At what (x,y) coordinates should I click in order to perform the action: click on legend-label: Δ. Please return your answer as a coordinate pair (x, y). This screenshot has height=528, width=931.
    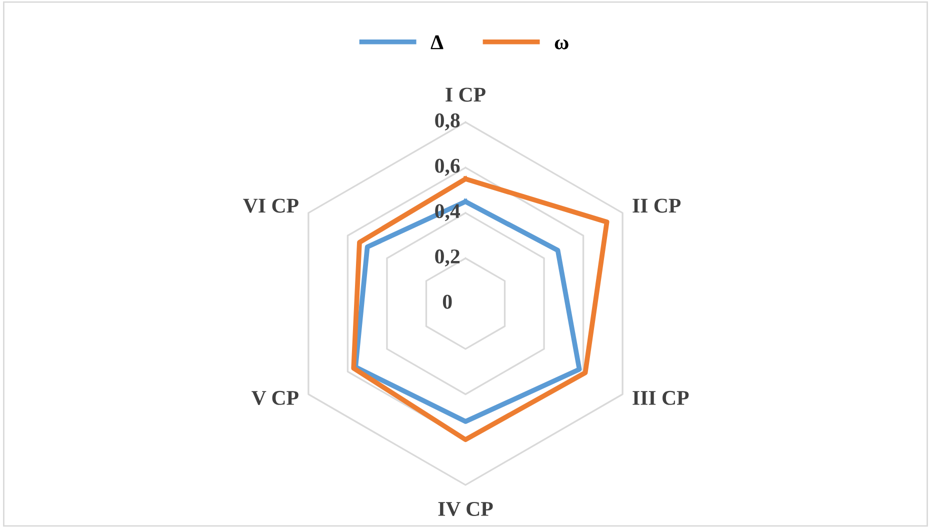
    Looking at the image, I should click on (437, 42).